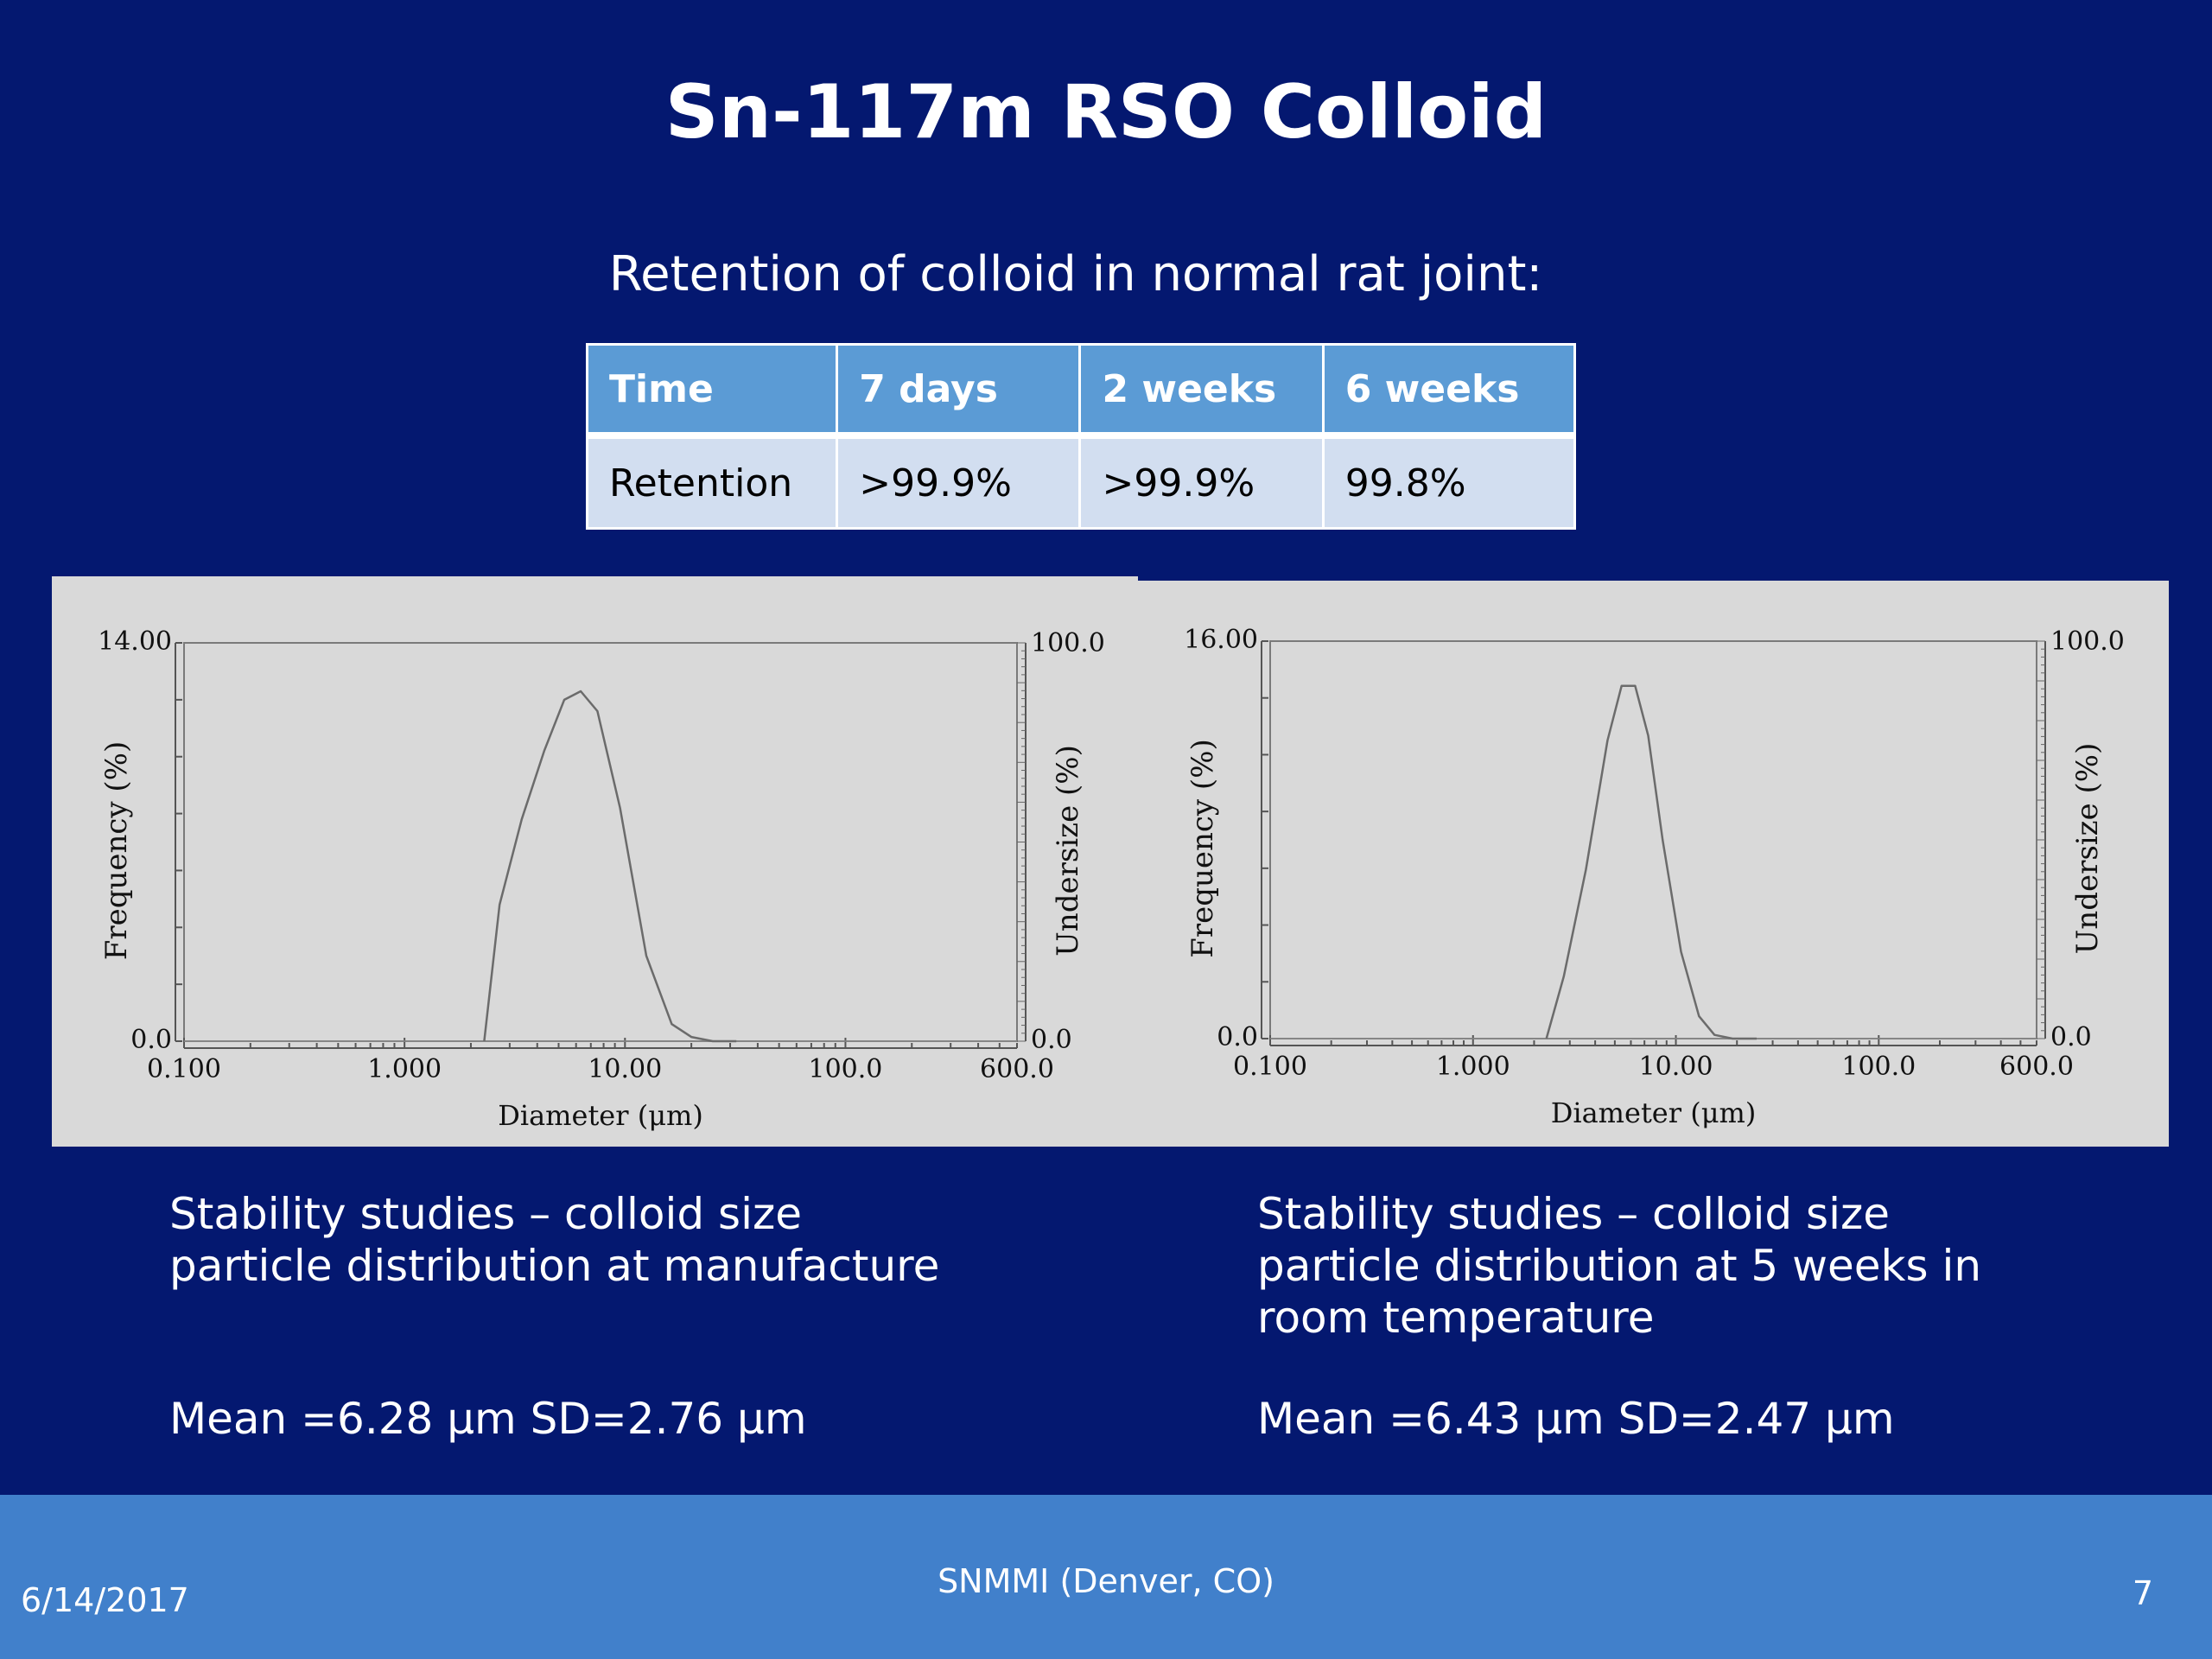 The width and height of the screenshot is (2212, 1659). What do you see at coordinates (105, 1600) in the screenshot?
I see `footer-date: 6/14/2017` at bounding box center [105, 1600].